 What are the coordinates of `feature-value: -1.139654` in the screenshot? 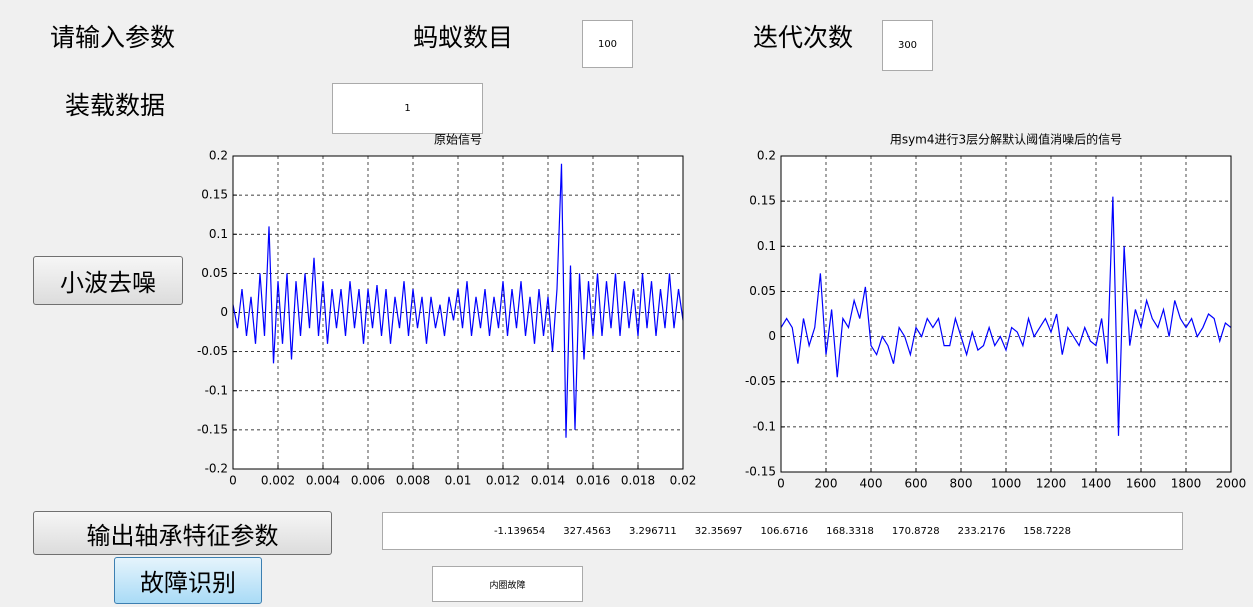 It's located at (519, 531).